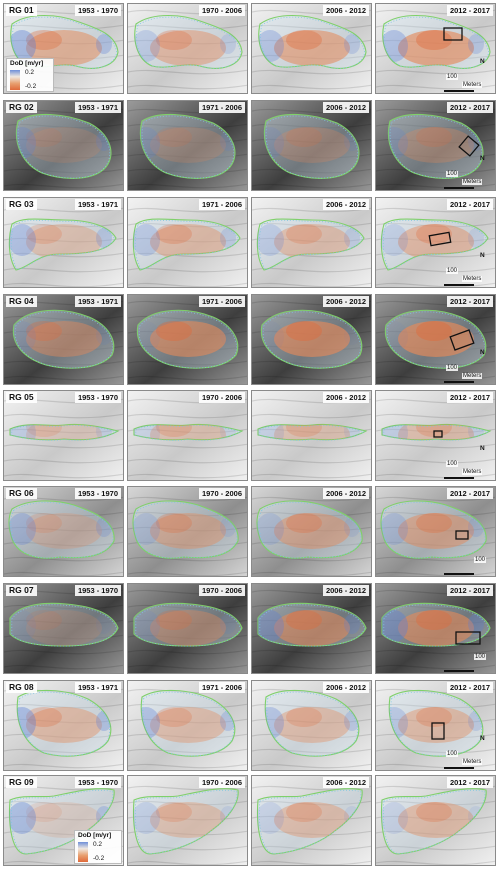 The image size is (500, 875). Describe the element at coordinates (21, 687) in the screenshot. I see `rock-glacier-label: RG 08` at that location.